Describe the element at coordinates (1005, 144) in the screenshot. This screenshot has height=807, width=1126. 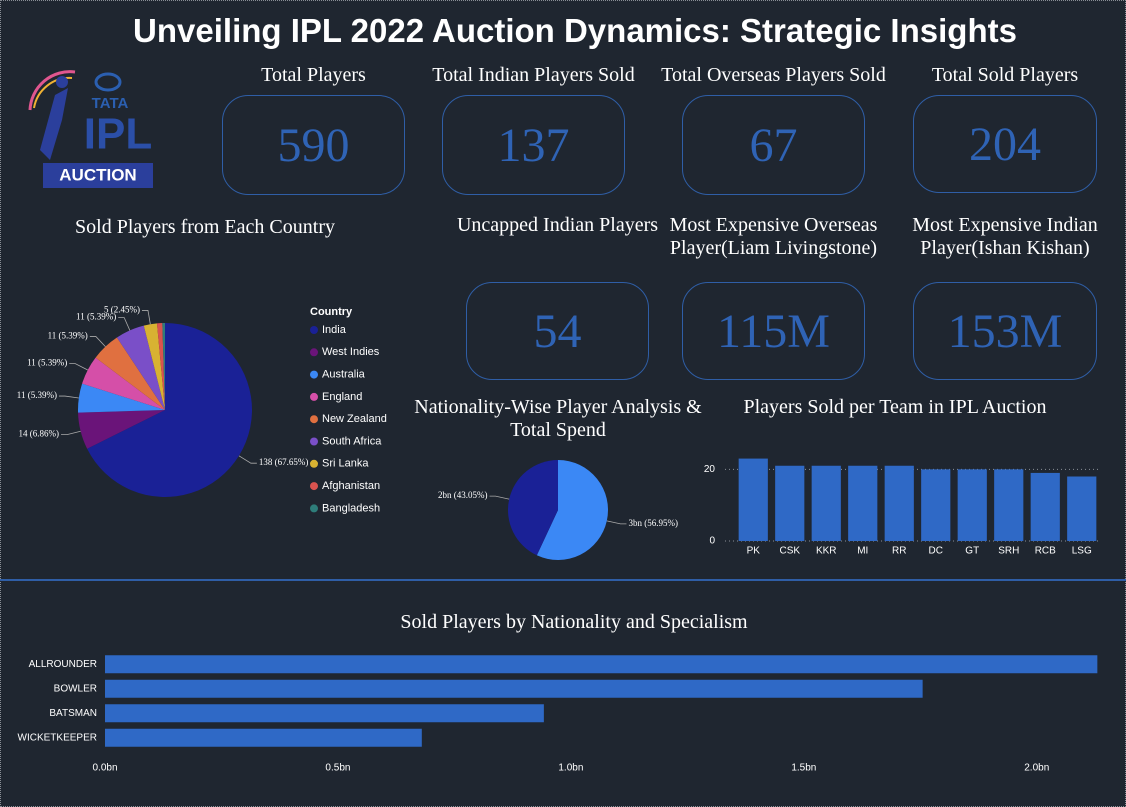
I see `kpi-card: 204` at that location.